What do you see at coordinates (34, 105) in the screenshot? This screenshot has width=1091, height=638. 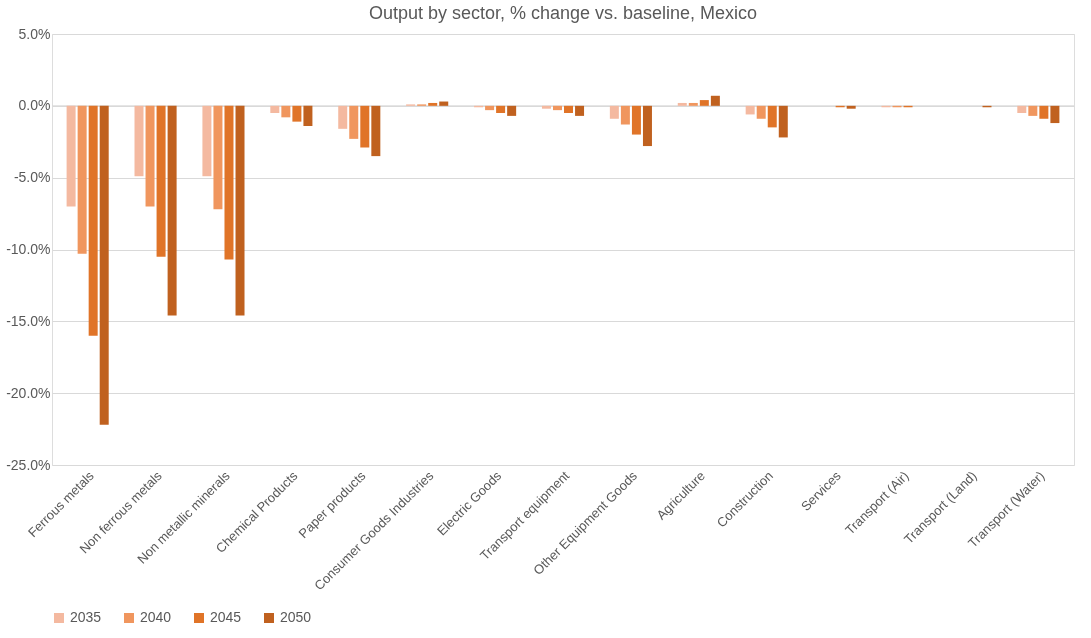 I see `y-tick-label: 0.0%` at bounding box center [34, 105].